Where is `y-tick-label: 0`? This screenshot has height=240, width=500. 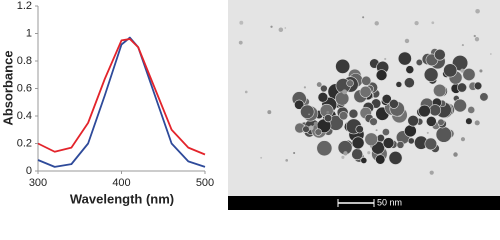 y-tick-label: 0 is located at coordinates (29, 171).